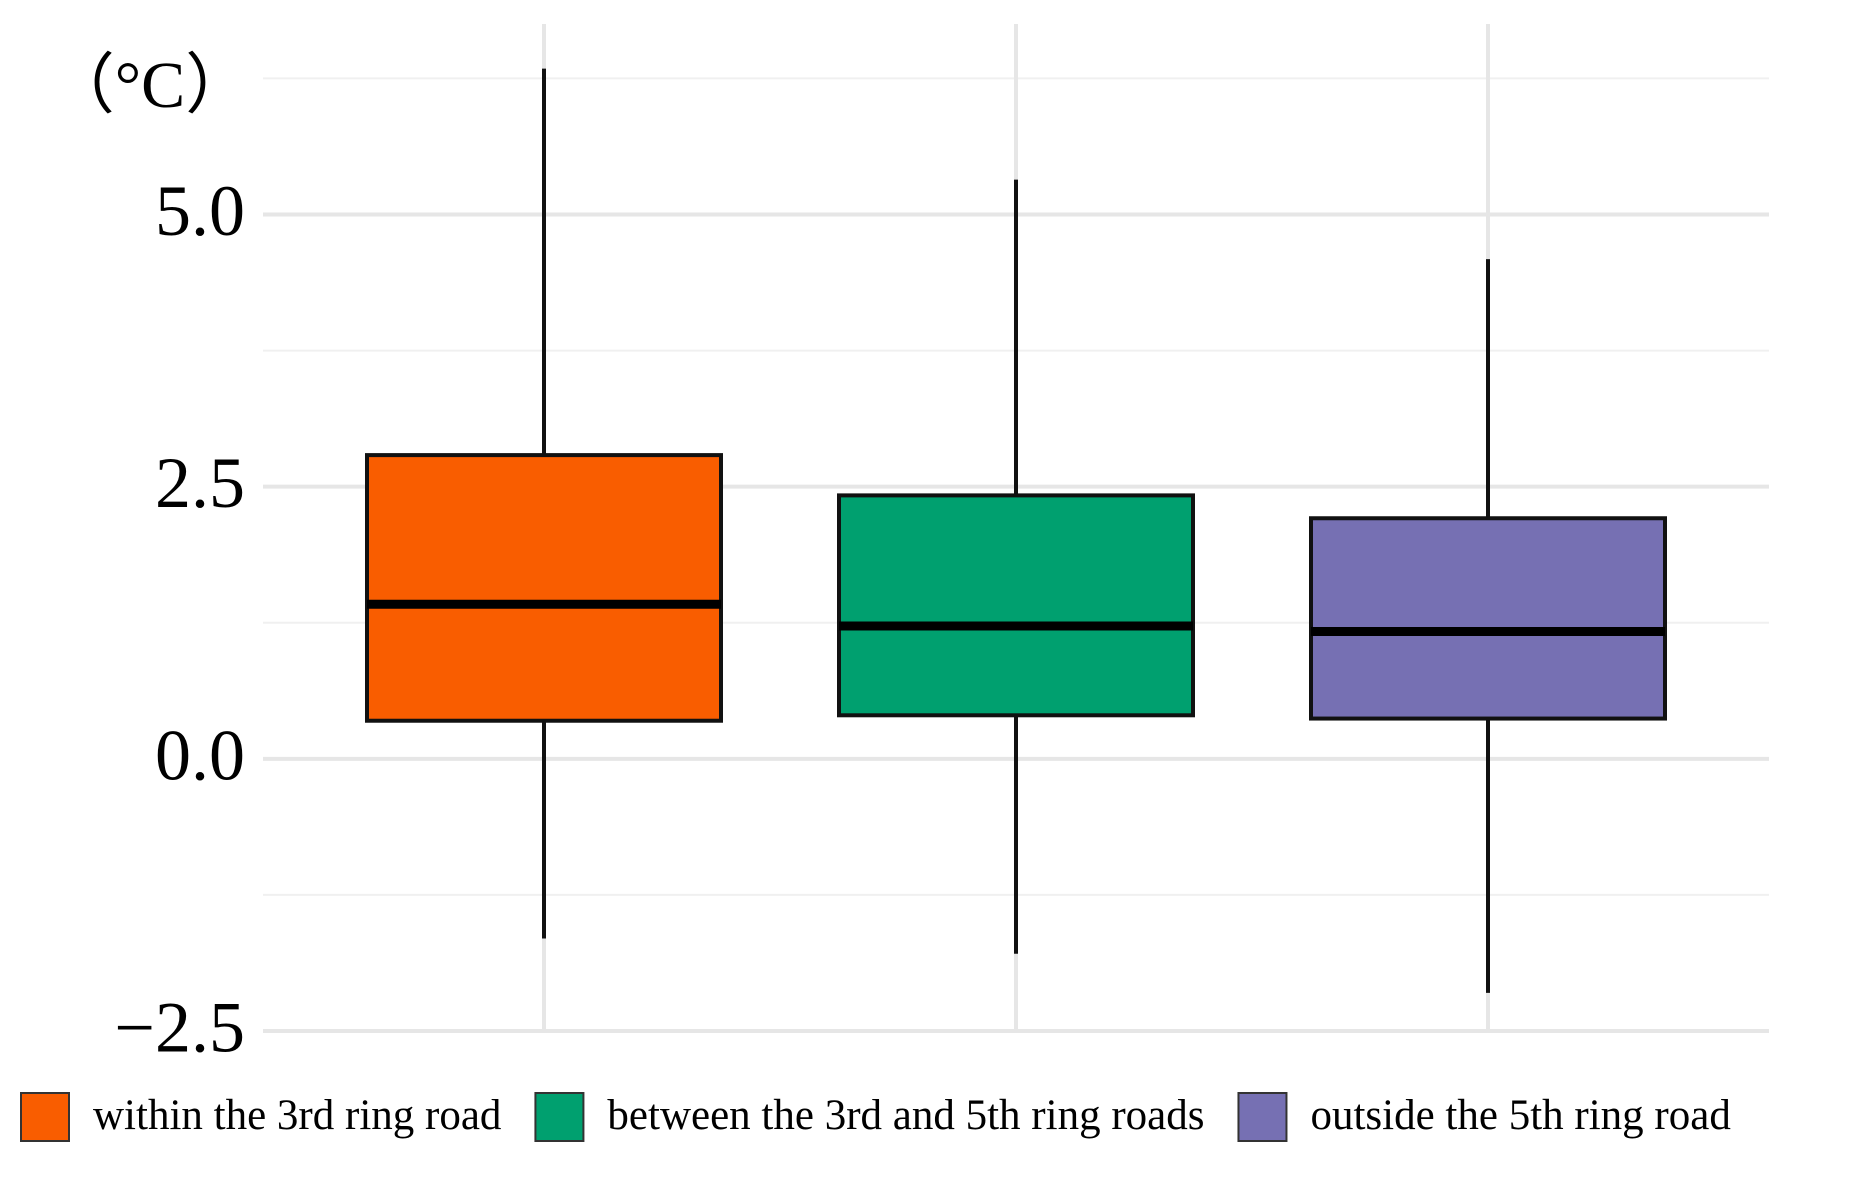  I want to click on y-unit-label: （°C）, so click(150, 85).